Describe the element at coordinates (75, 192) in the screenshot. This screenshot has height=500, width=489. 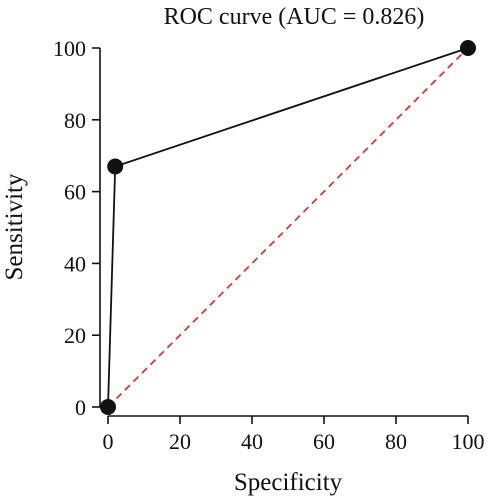
I see `y-tick-label: 60` at that location.